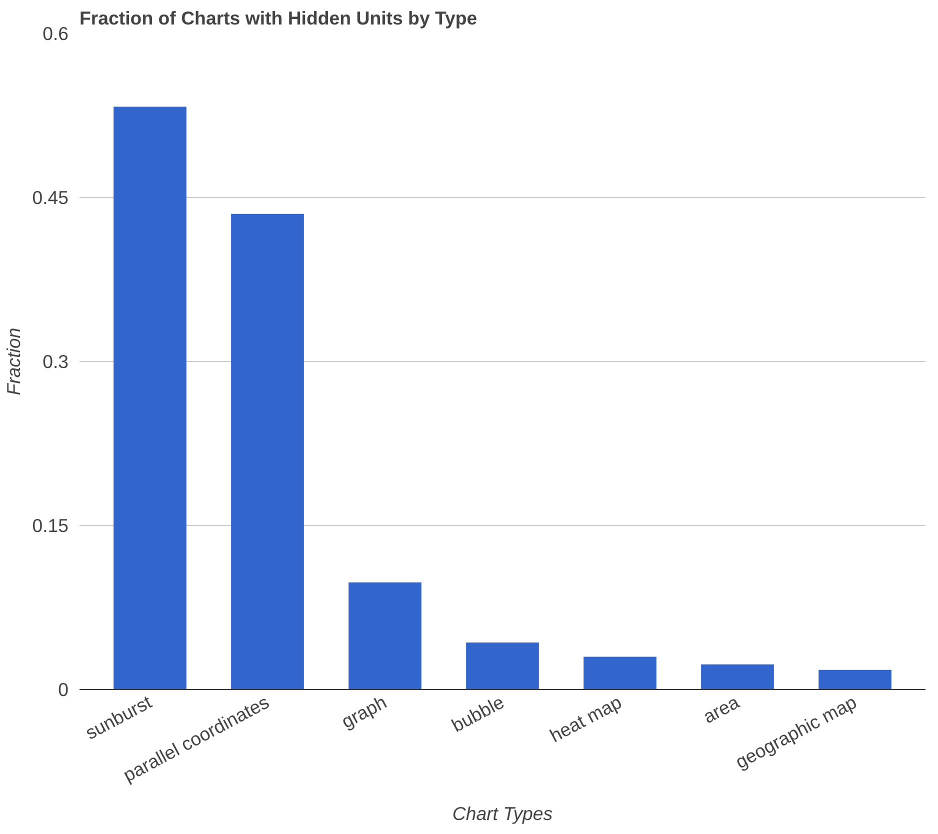 This screenshot has width=938, height=834. Describe the element at coordinates (13, 362) in the screenshot. I see `y-axis-title: Fraction` at that location.